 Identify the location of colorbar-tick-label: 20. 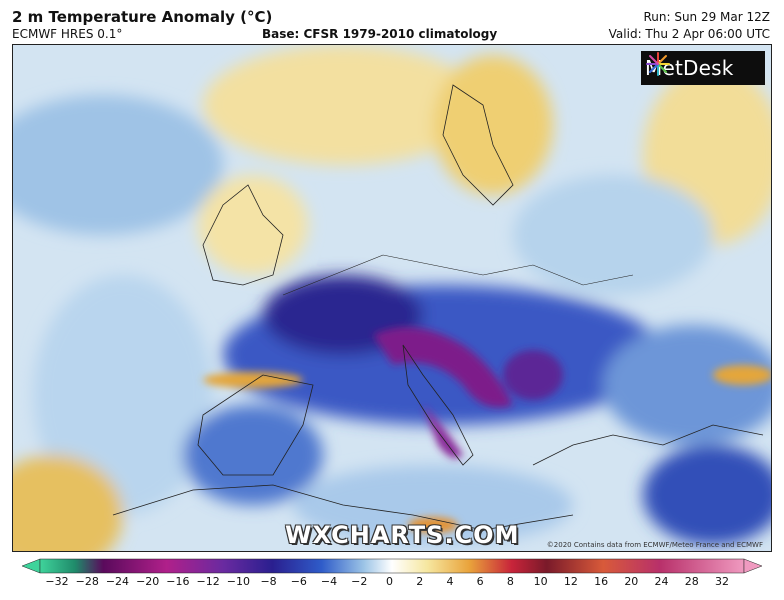
(631, 581).